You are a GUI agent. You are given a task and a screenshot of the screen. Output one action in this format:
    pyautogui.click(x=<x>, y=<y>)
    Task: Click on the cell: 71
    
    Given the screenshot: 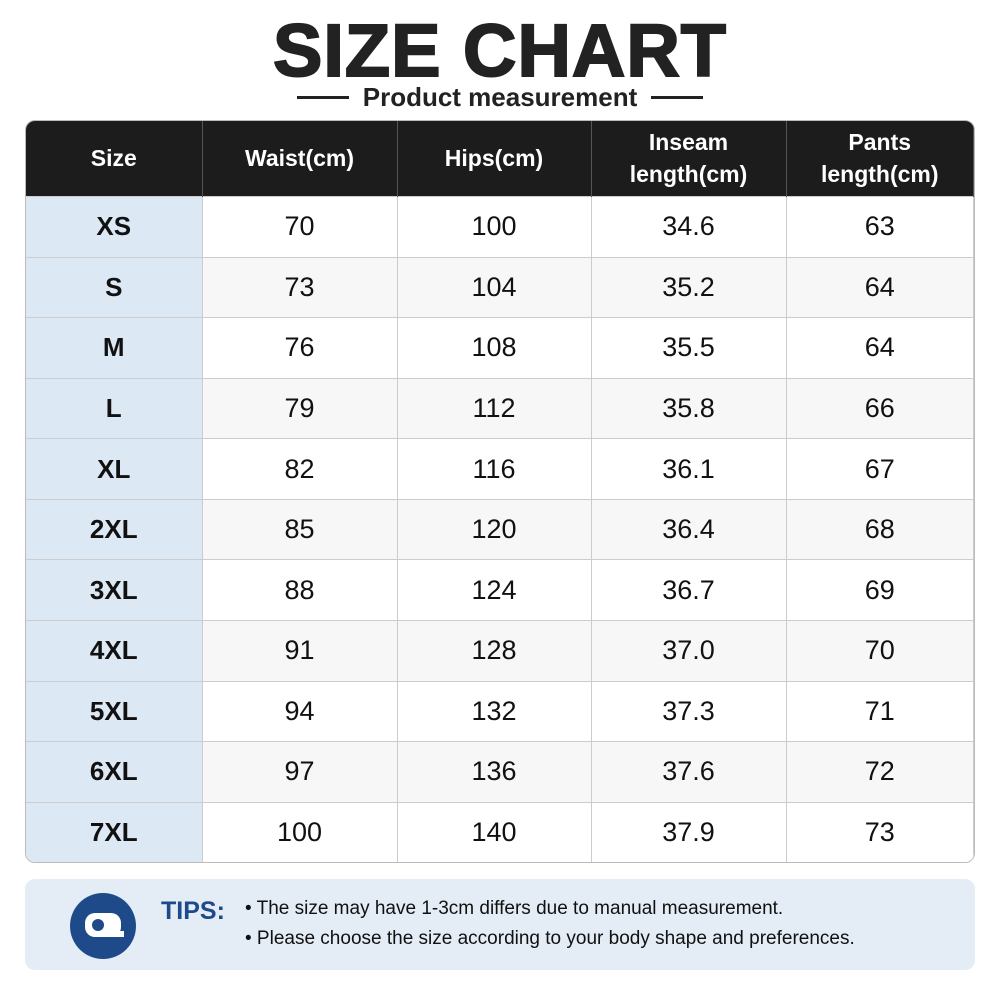 What is the action you would take?
    pyautogui.click(x=880, y=711)
    